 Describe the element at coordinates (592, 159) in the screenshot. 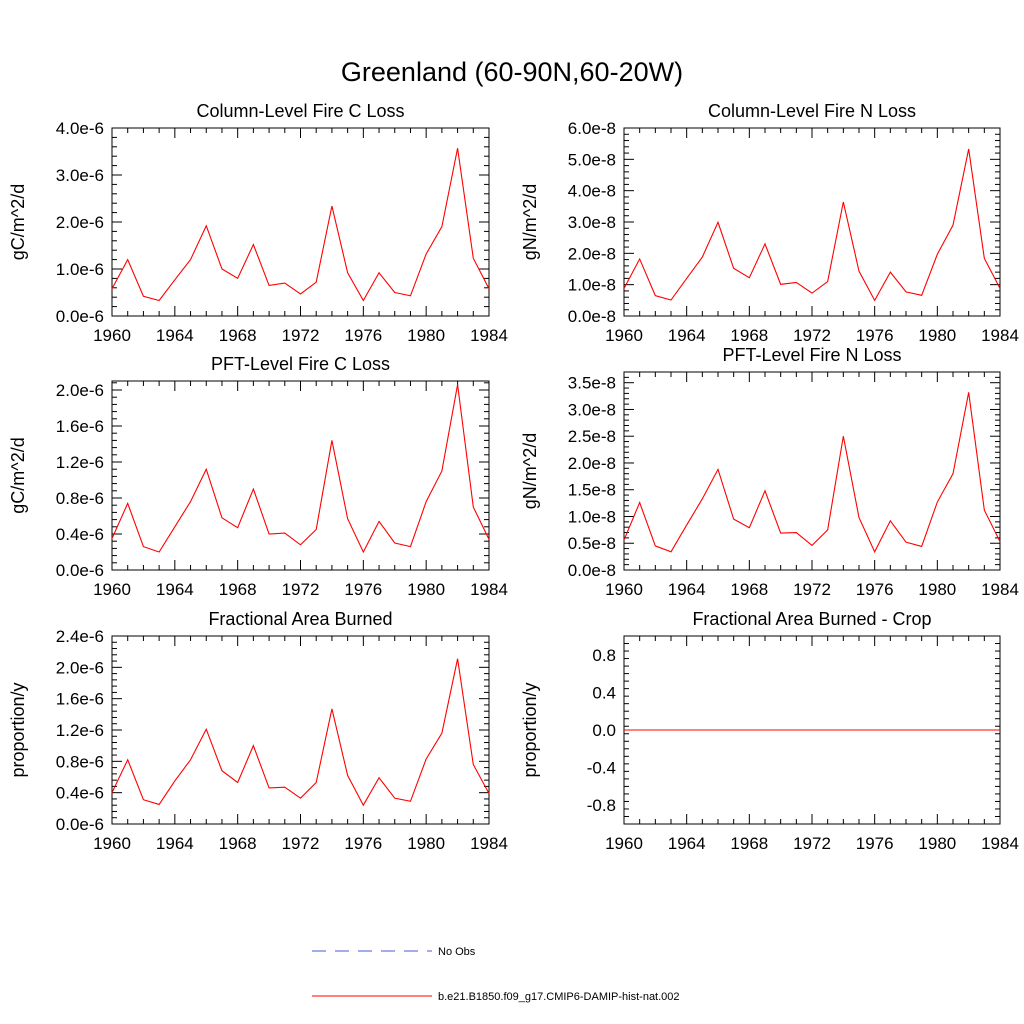

I see `y-tick-label: 5.0e-8` at that location.